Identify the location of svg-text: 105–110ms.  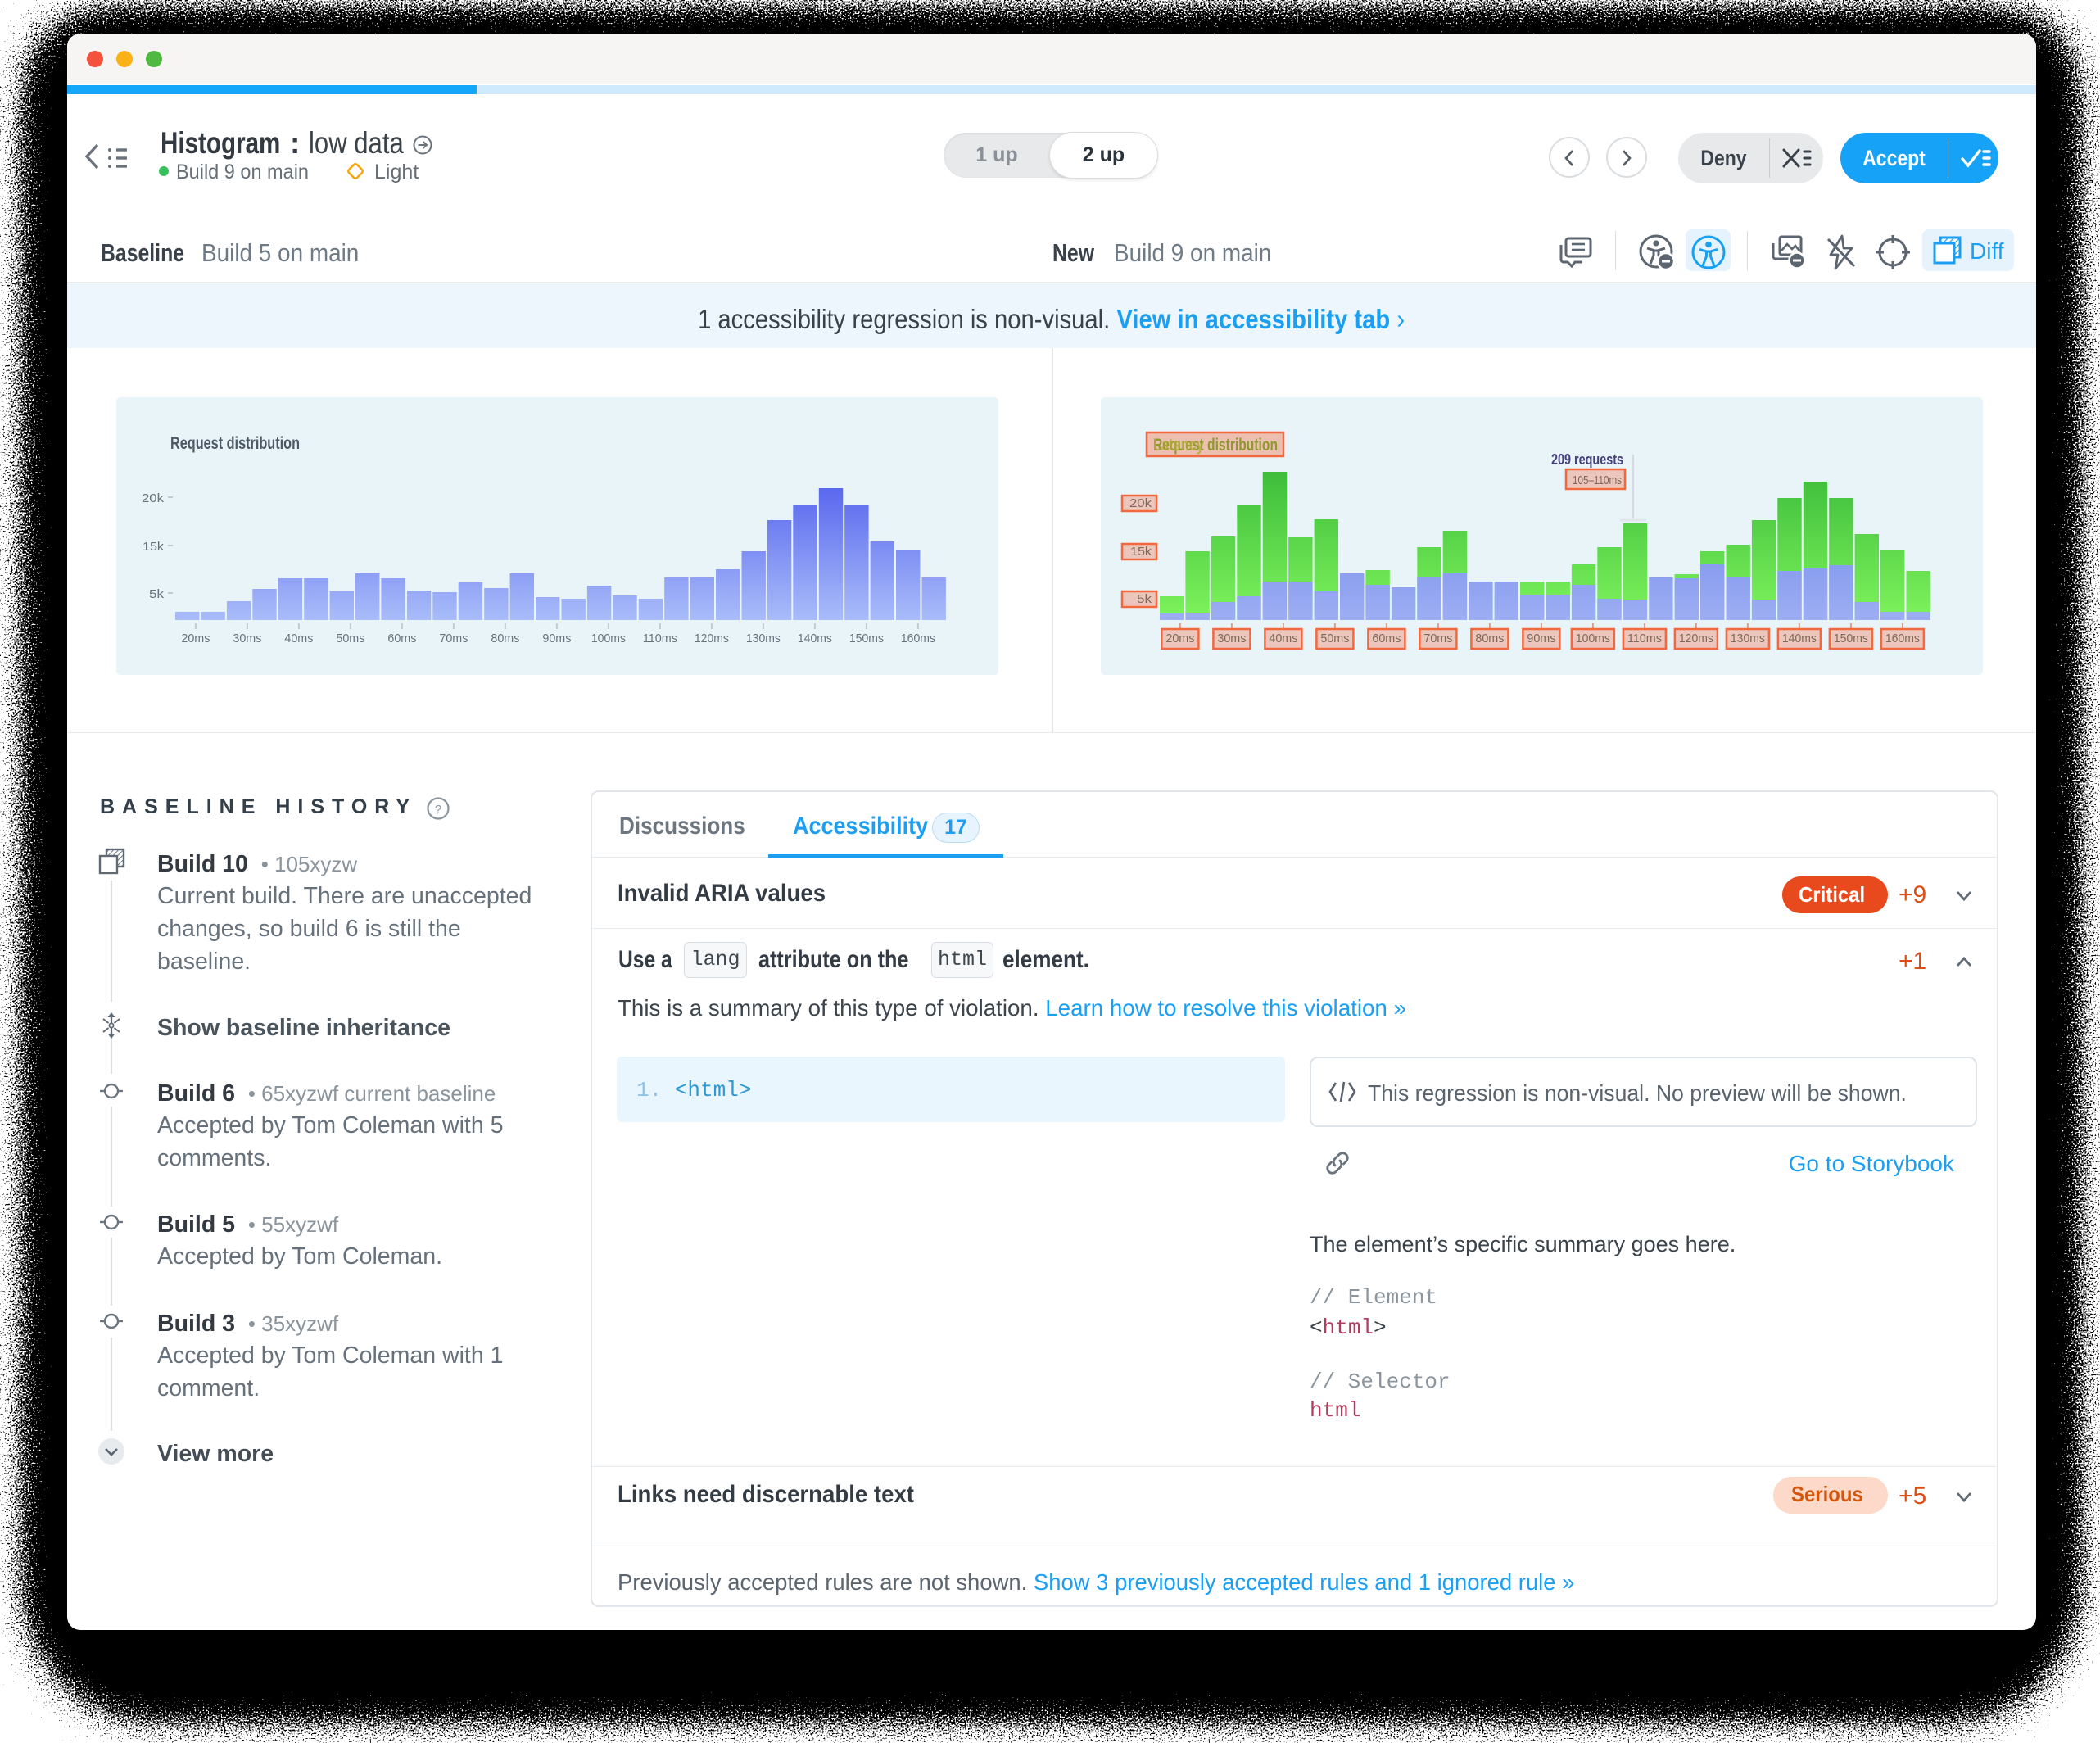
(1598, 480).